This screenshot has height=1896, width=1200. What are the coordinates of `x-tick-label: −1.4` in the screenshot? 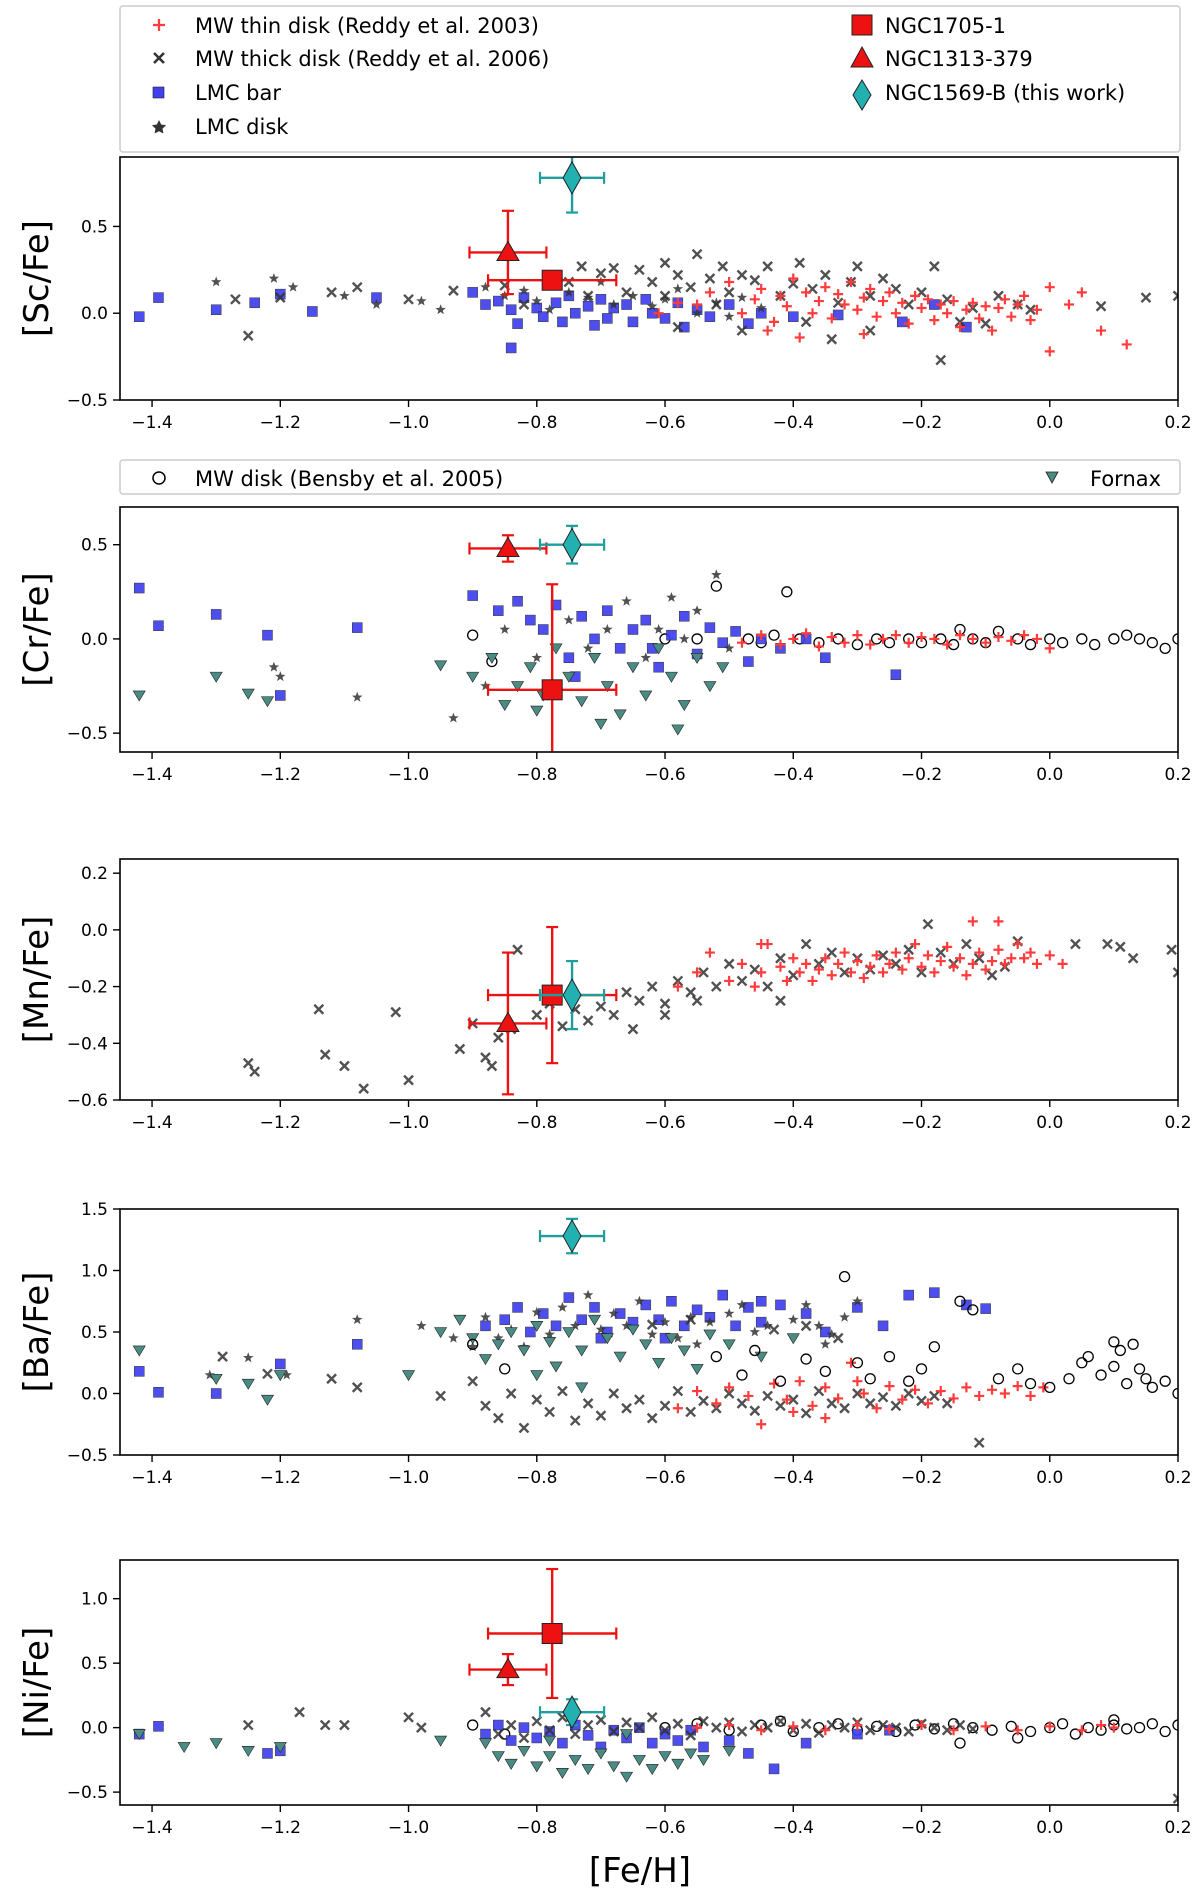 It's located at (151, 423).